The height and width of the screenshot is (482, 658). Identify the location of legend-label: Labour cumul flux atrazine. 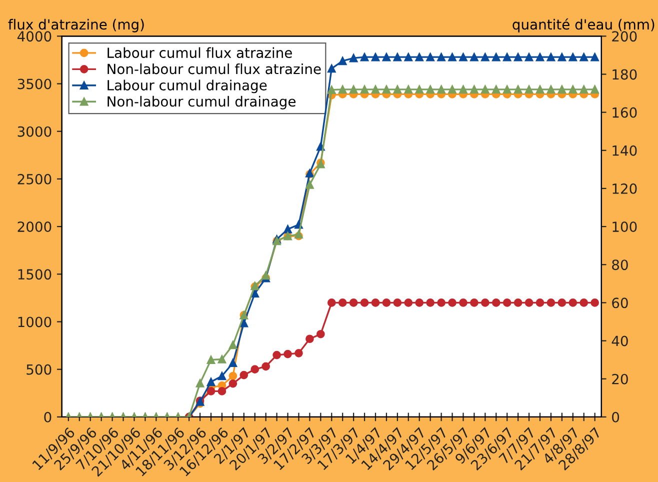
(200, 52).